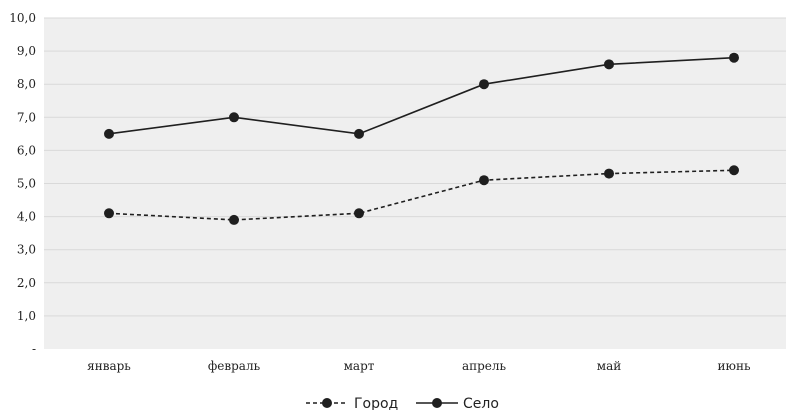 This screenshot has height=410, width=787. What do you see at coordinates (22, 18) in the screenshot?
I see `y-tick-label: 10,0` at bounding box center [22, 18].